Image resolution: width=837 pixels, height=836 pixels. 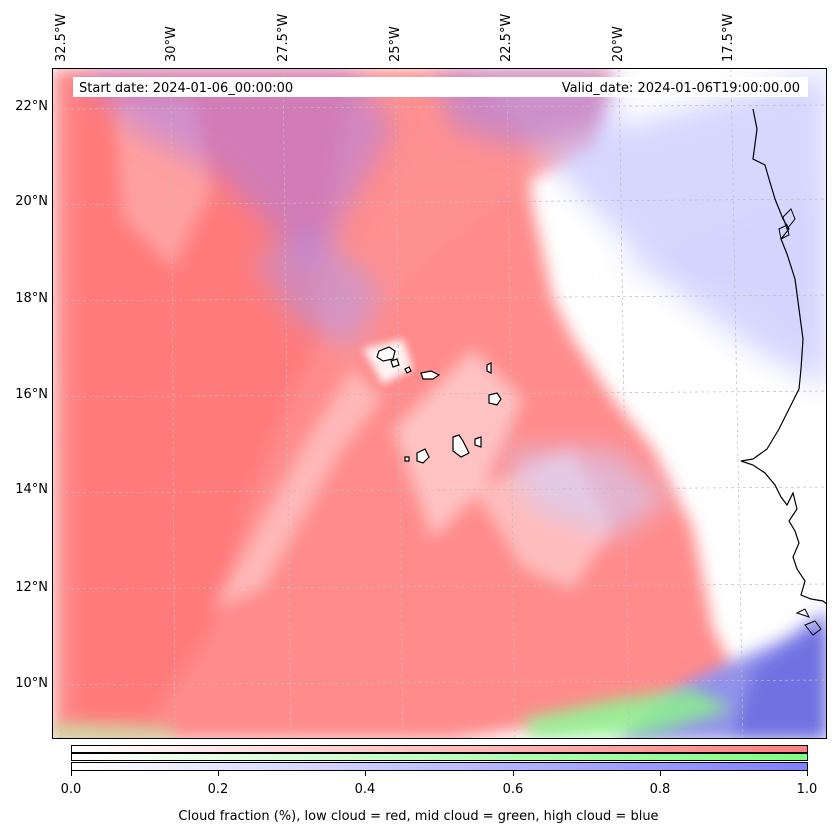 What do you see at coordinates (171, 44) in the screenshot?
I see `lon-label-30w: 30°W` at bounding box center [171, 44].